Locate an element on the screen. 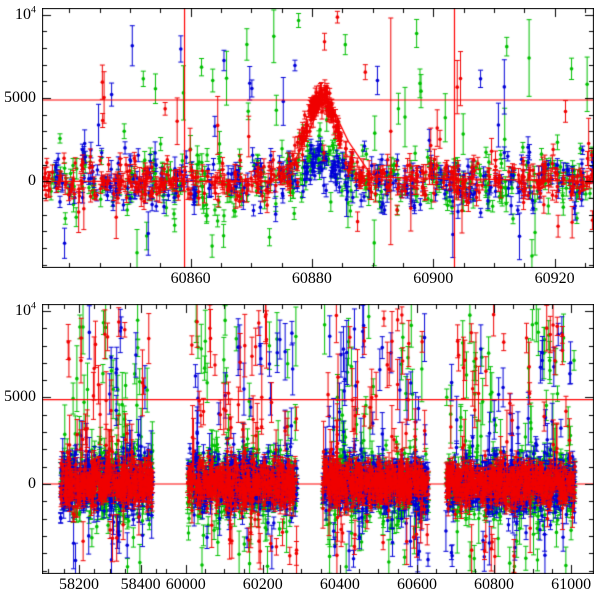 This screenshot has height=600, width=600. x-tick-label: 60880 is located at coordinates (311, 278).